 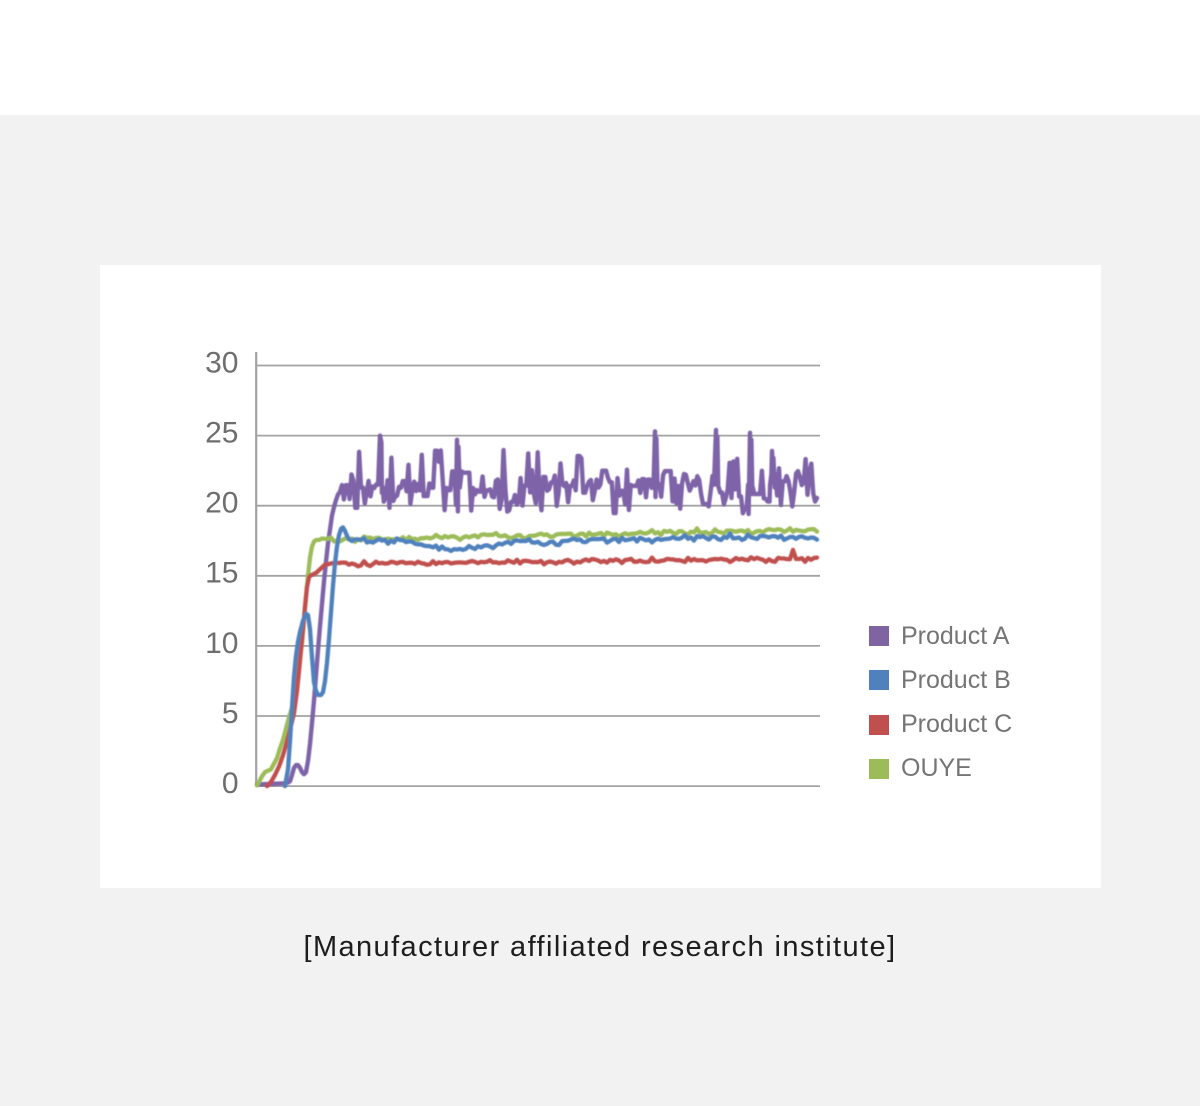 I want to click on svg-text: 25, so click(x=221, y=433).